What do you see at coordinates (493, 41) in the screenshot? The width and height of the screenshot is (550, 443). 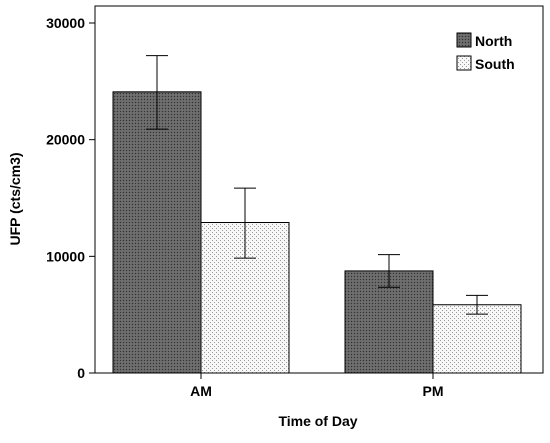 I see `legend-label-north: North` at bounding box center [493, 41].